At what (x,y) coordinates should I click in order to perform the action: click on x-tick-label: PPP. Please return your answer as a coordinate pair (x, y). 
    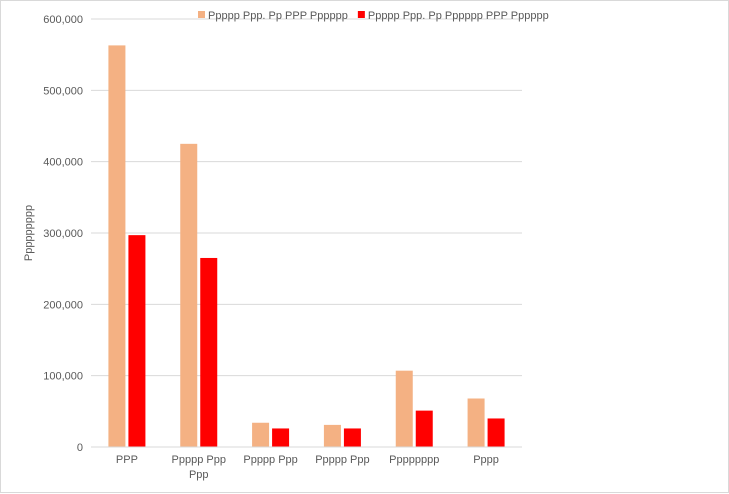
    Looking at the image, I should click on (127, 460).